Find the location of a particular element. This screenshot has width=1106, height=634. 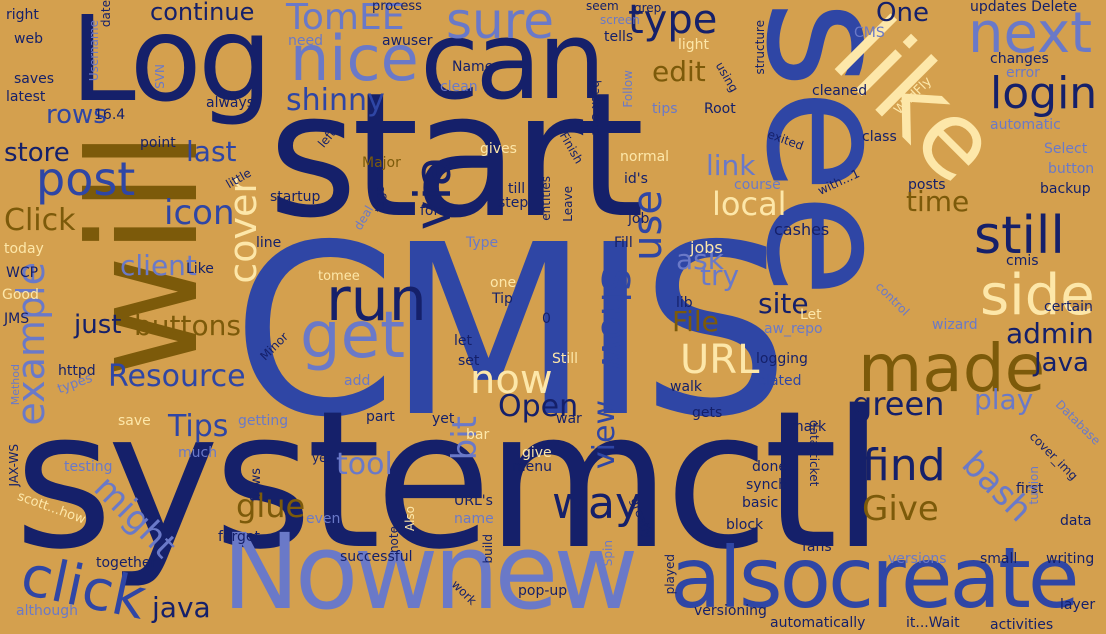

word-v164: 16.4 is located at coordinates (110, 115).